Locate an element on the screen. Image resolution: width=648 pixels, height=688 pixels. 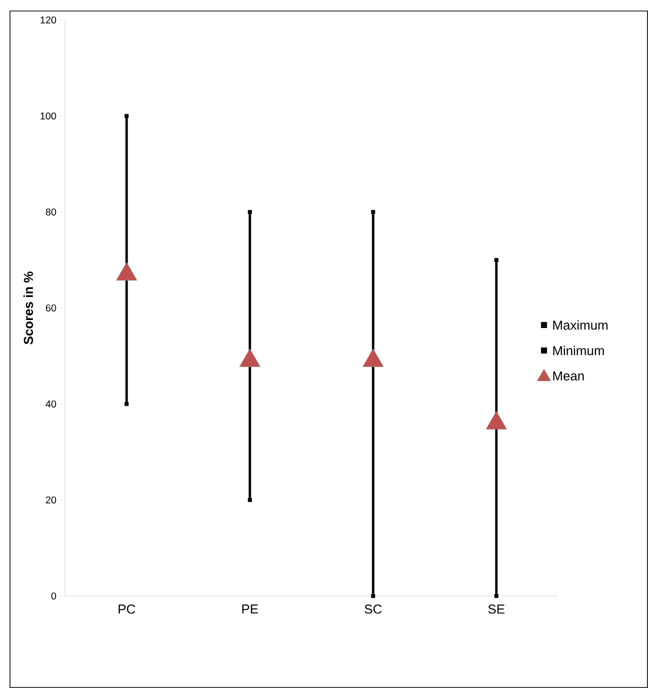
x-tick-label: PC is located at coordinates (127, 609).